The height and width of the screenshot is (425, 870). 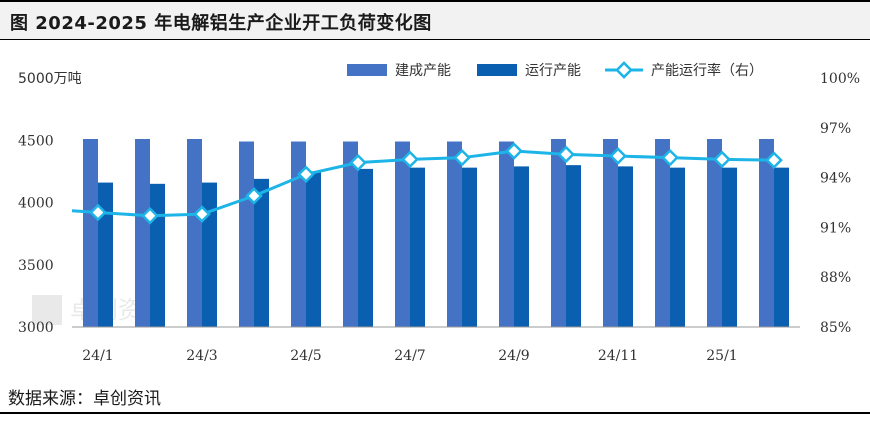 What do you see at coordinates (50, 79) in the screenshot?
I see `y-left-unit: 5000万吨` at bounding box center [50, 79].